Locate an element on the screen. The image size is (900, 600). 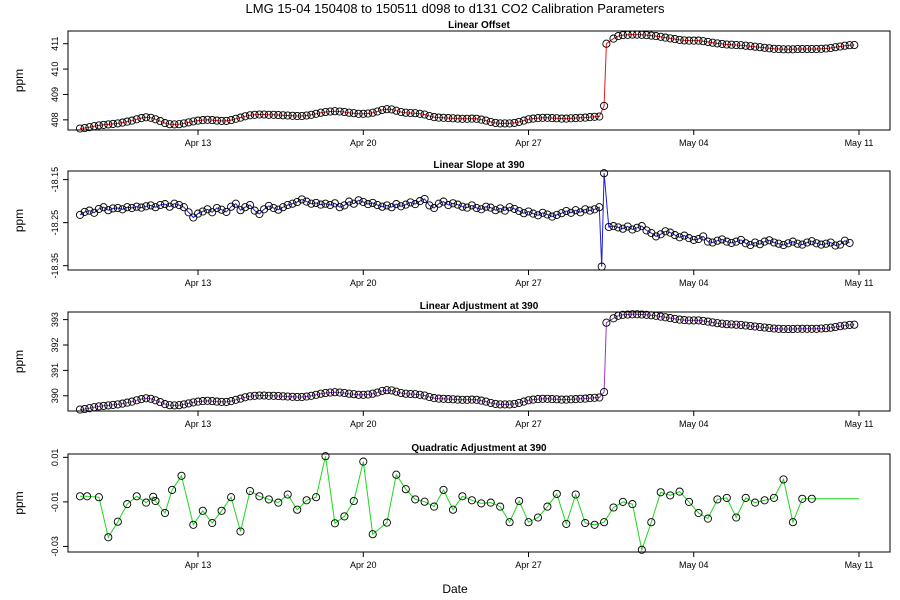
y-axis-label: ppm is located at coordinates (19, 220).